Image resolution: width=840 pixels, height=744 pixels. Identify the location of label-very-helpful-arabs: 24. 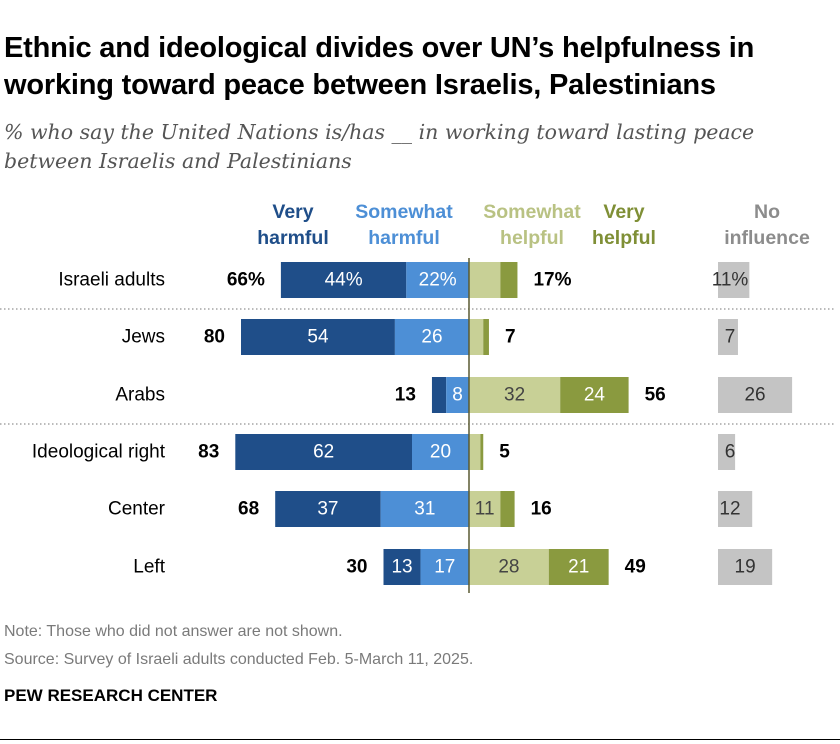
(595, 395).